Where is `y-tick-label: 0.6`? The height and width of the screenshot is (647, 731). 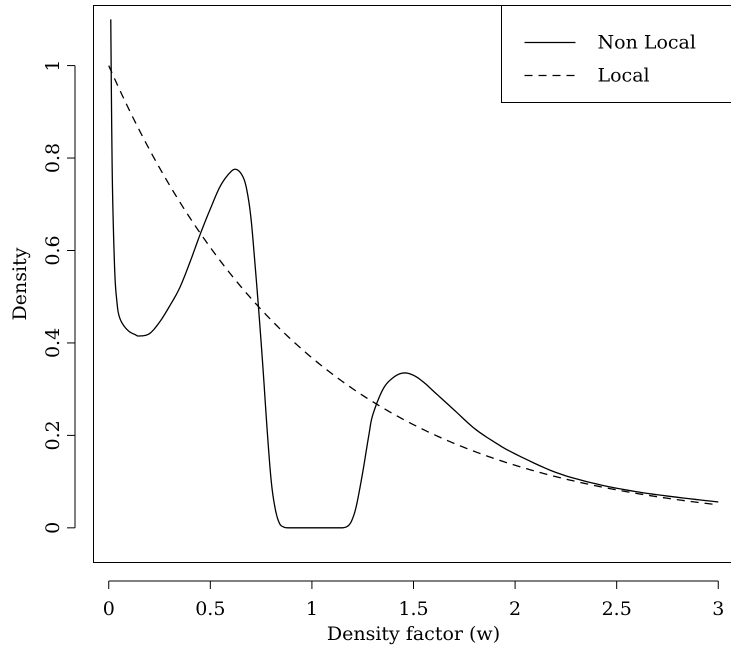
y-tick-label: 0.6 is located at coordinates (53, 250).